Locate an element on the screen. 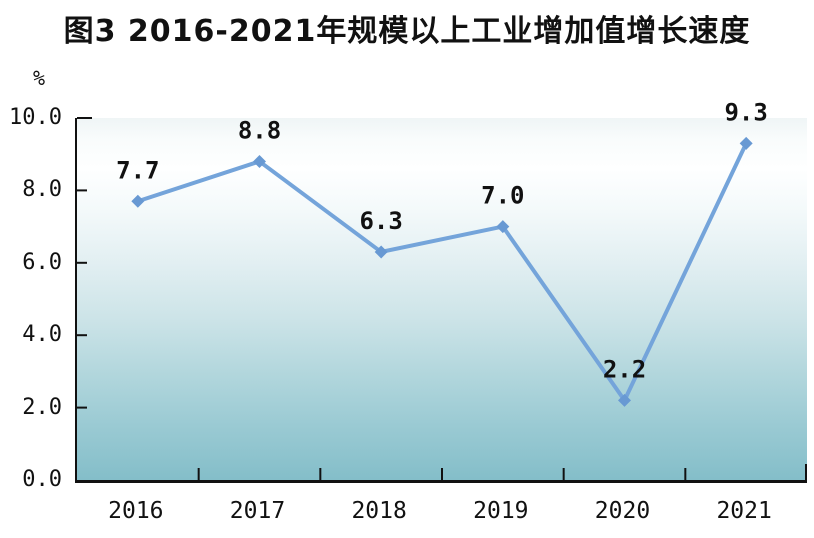 The width and height of the screenshot is (814, 538). data-point-label: 7.0 is located at coordinates (502, 196).